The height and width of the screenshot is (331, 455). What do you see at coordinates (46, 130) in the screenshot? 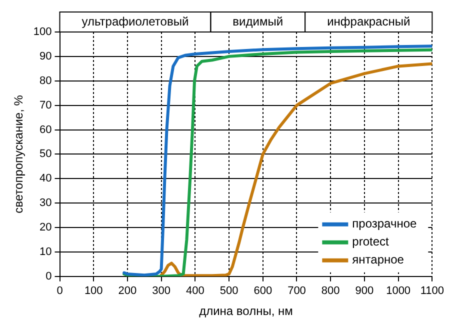
I see `y-tick-label: 60` at bounding box center [46, 130].